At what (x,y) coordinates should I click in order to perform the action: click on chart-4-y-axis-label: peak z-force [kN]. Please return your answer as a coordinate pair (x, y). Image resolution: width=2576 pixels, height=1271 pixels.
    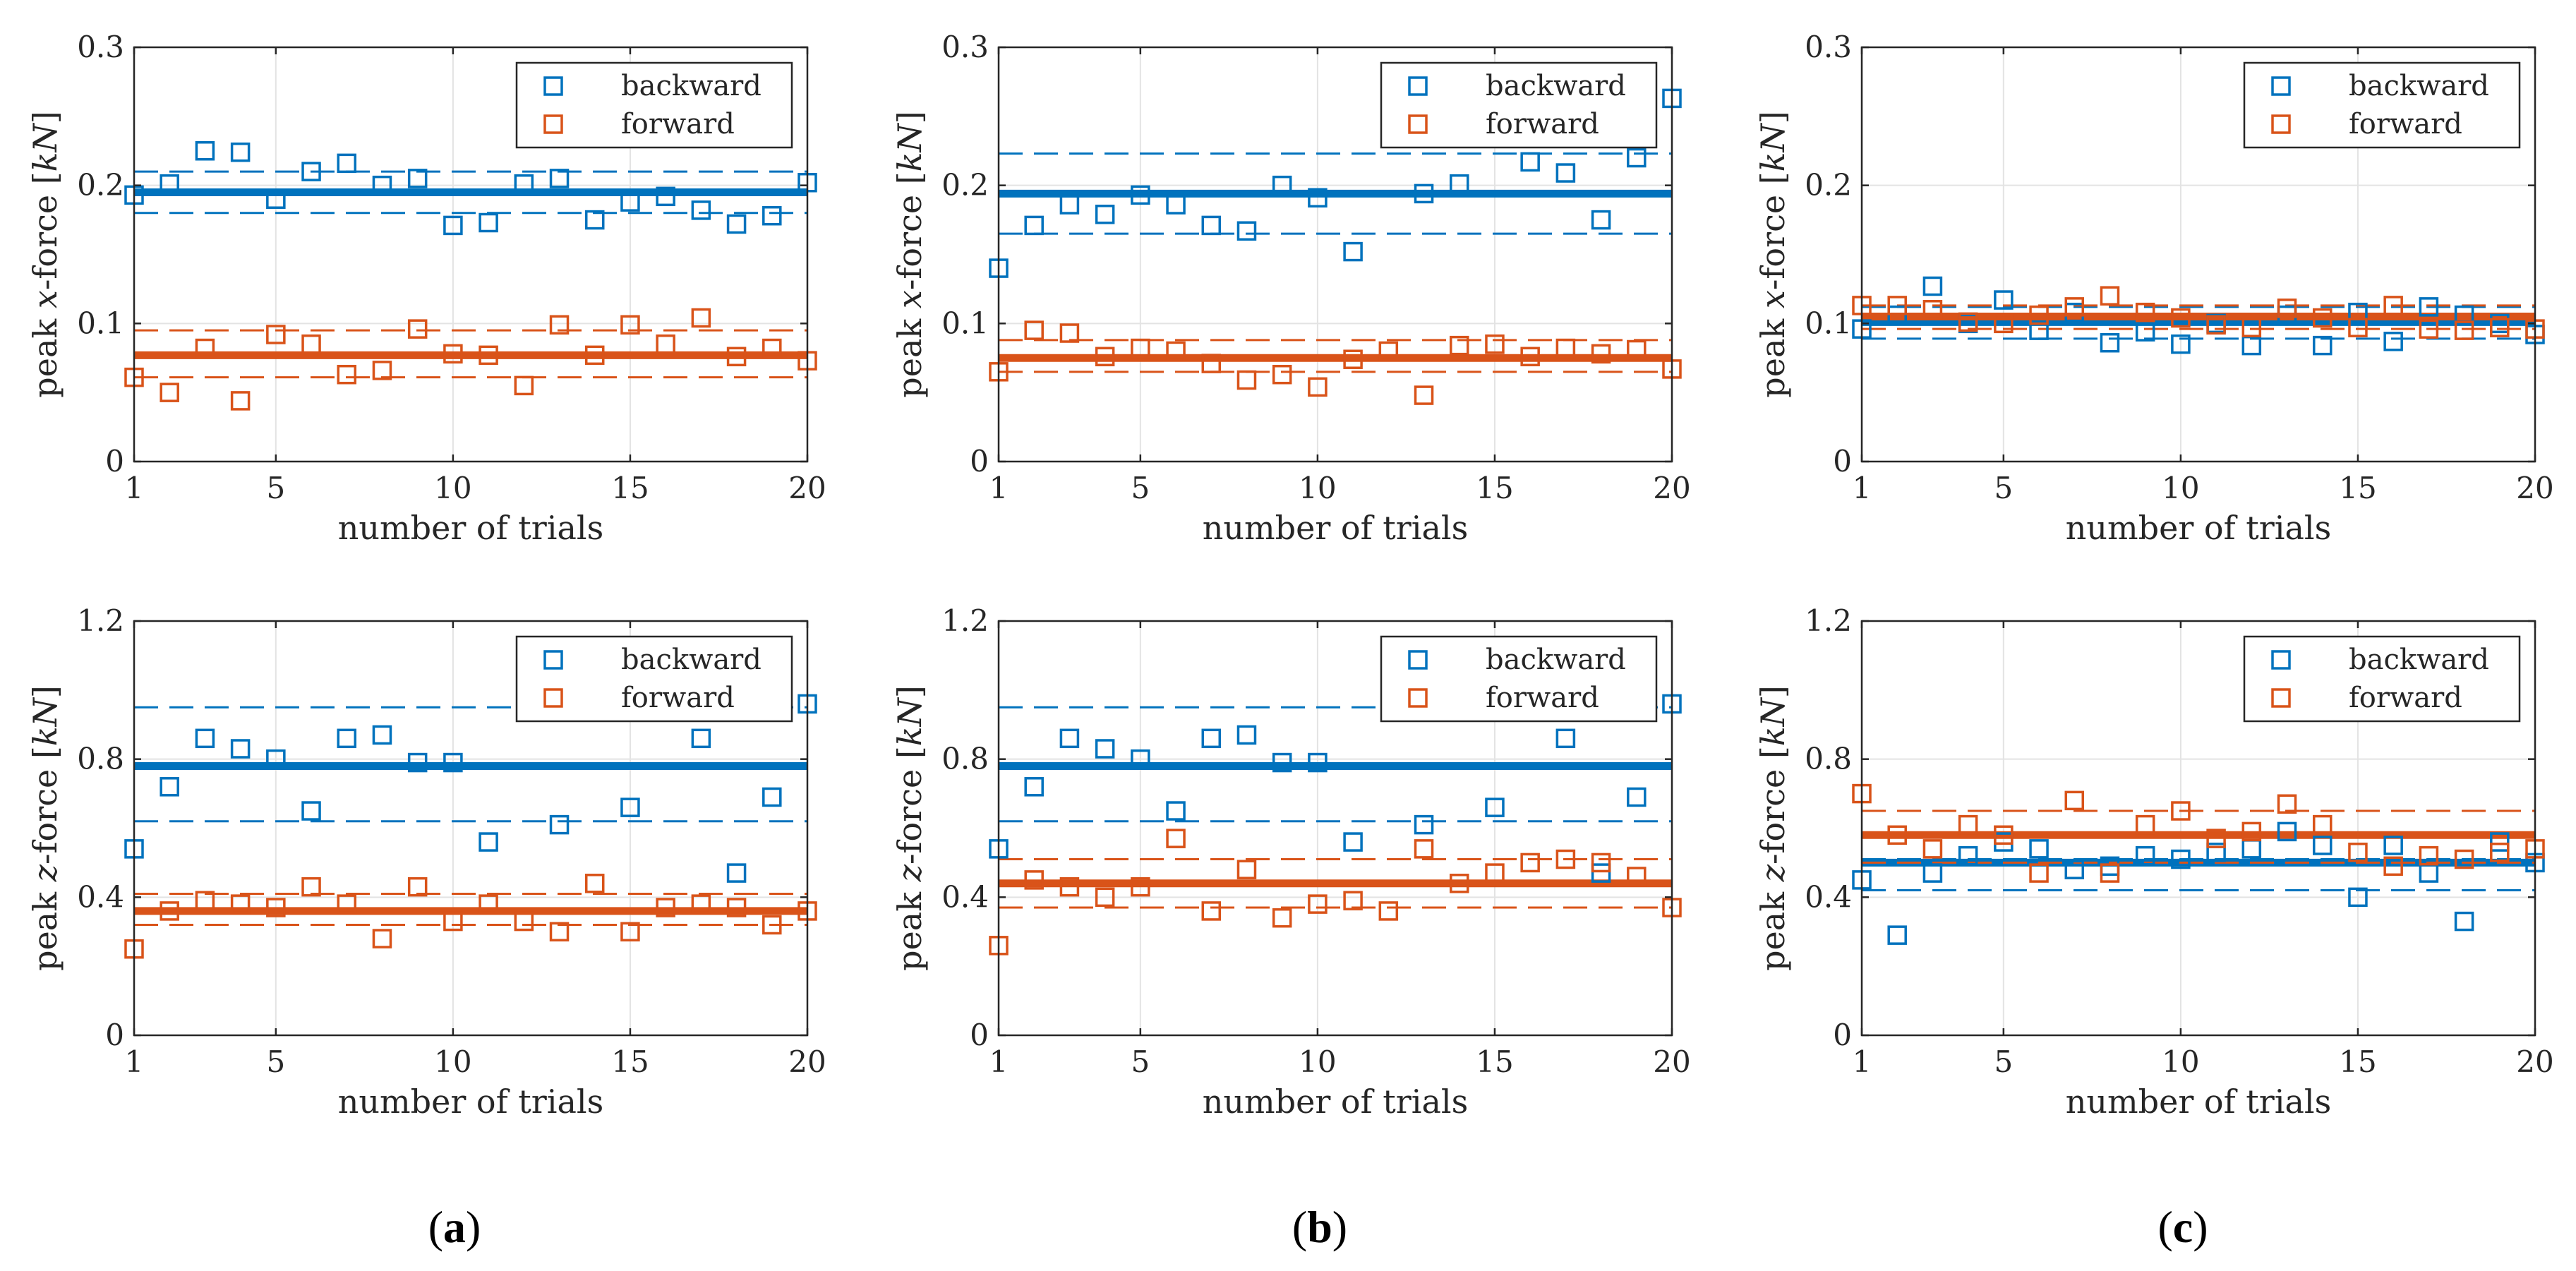
    Looking at the image, I should click on (45, 828).